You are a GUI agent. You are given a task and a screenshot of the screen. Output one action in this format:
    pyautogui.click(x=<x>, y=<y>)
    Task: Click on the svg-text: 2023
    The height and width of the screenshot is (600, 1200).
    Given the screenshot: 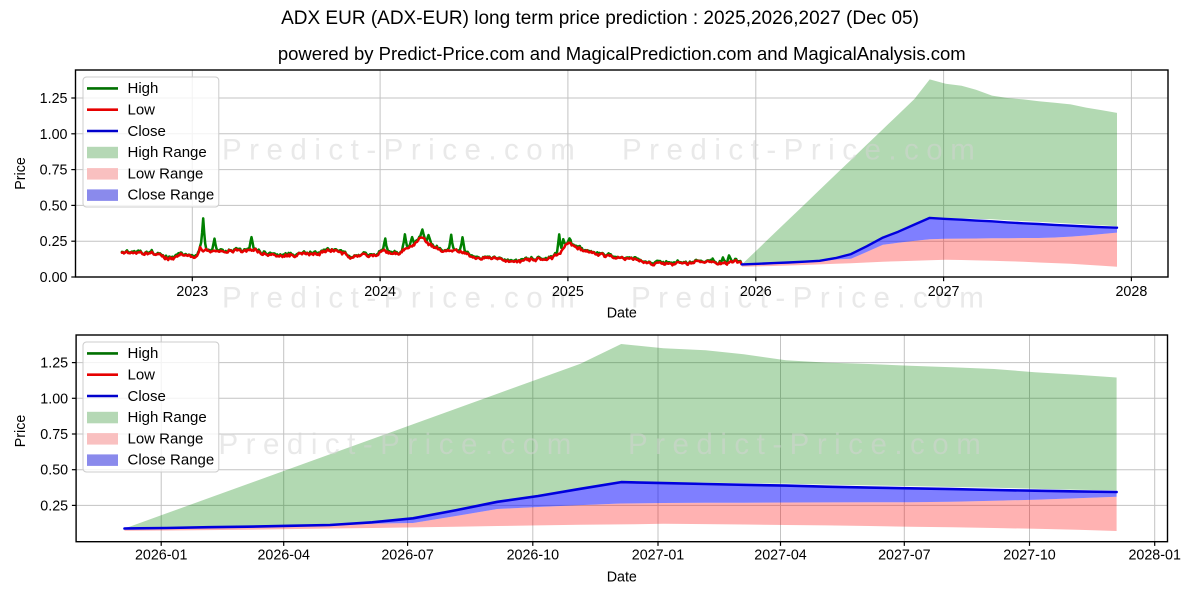 What is the action you would take?
    pyautogui.click(x=192, y=292)
    